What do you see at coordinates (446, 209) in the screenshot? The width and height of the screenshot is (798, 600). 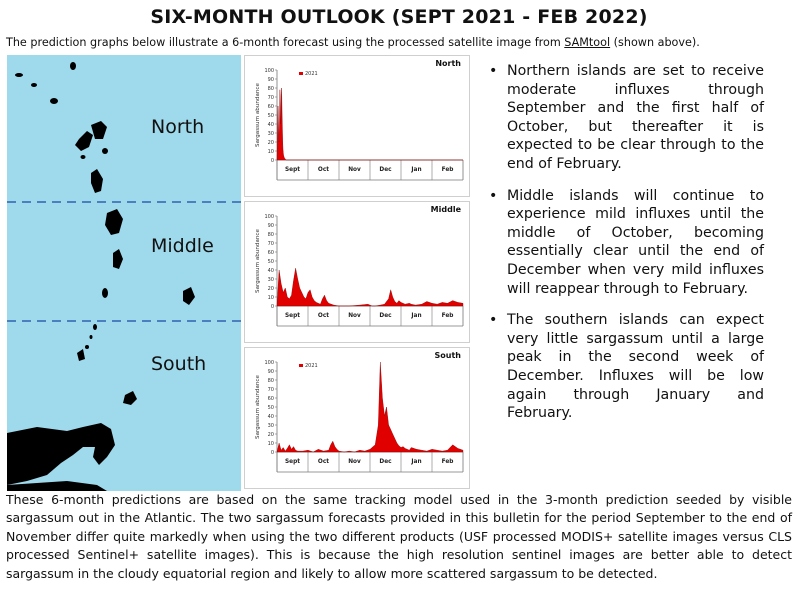 I see `chart-title: Middle` at bounding box center [446, 209].